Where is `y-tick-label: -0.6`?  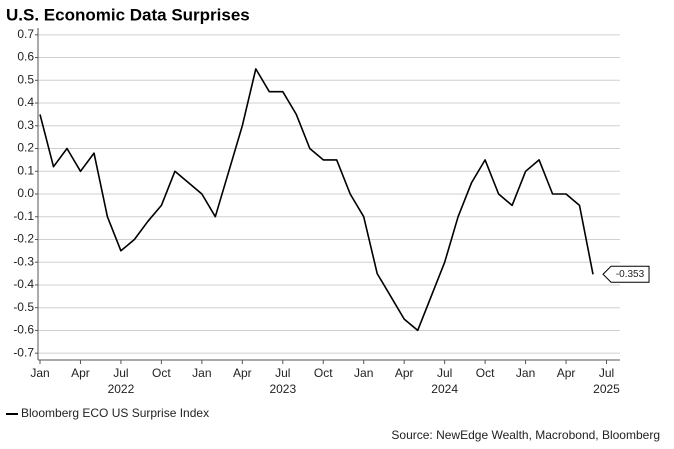 y-tick-label: -0.6 is located at coordinates (23, 330).